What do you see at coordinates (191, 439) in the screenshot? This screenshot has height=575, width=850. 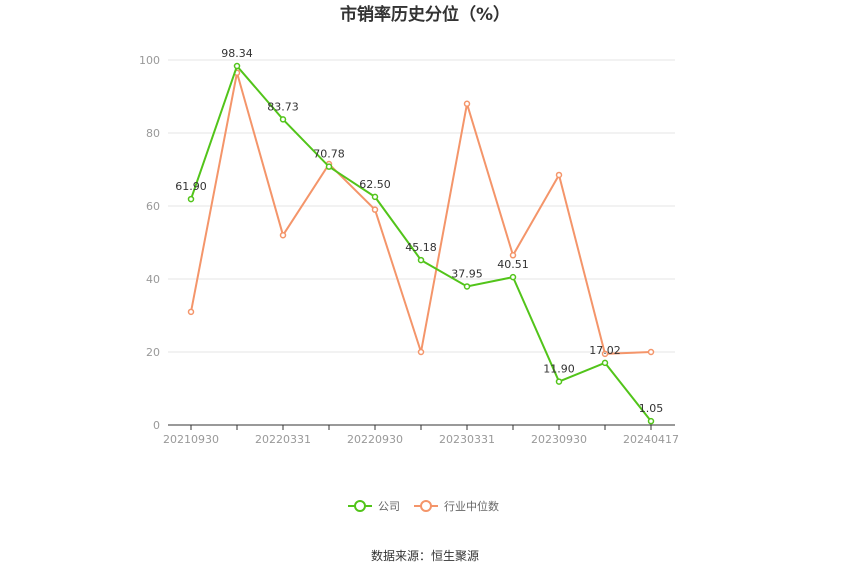 I see `x-tick-label: 20210930` at bounding box center [191, 439].